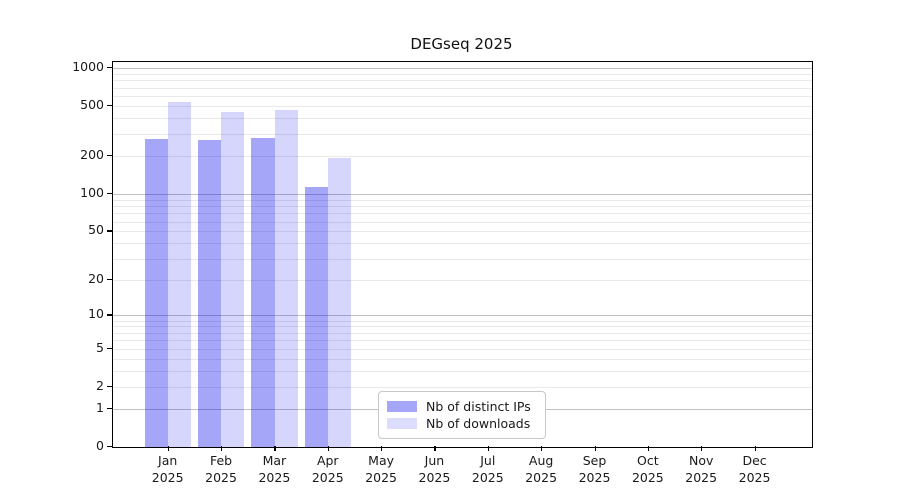 This screenshot has height=500, width=900. What do you see at coordinates (92, 192) in the screenshot?
I see `y-tick-label-100: 100` at bounding box center [92, 192].